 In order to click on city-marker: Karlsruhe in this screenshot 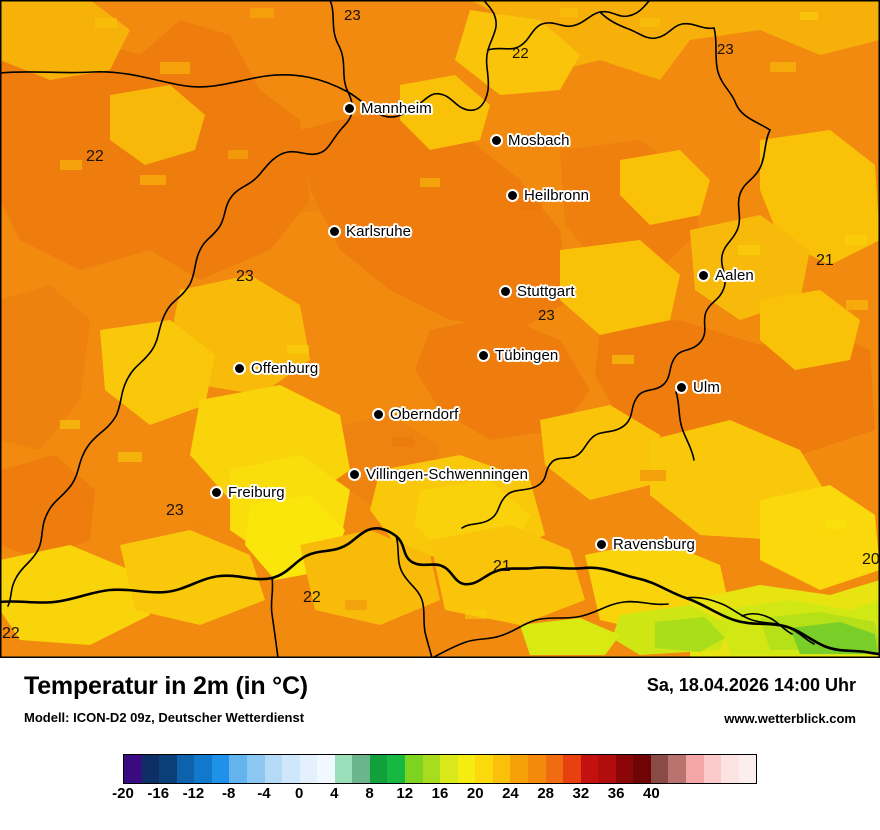, I will do `click(370, 231)`.